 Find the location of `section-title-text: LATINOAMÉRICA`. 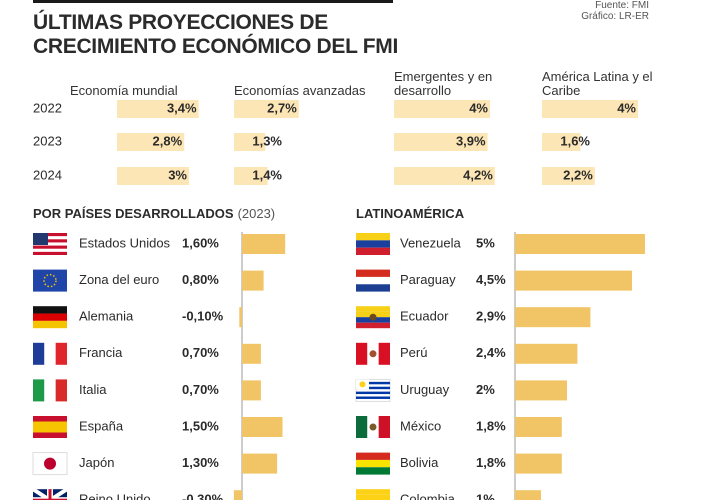

section-title-text: LATINOAMÉRICA is located at coordinates (410, 213).